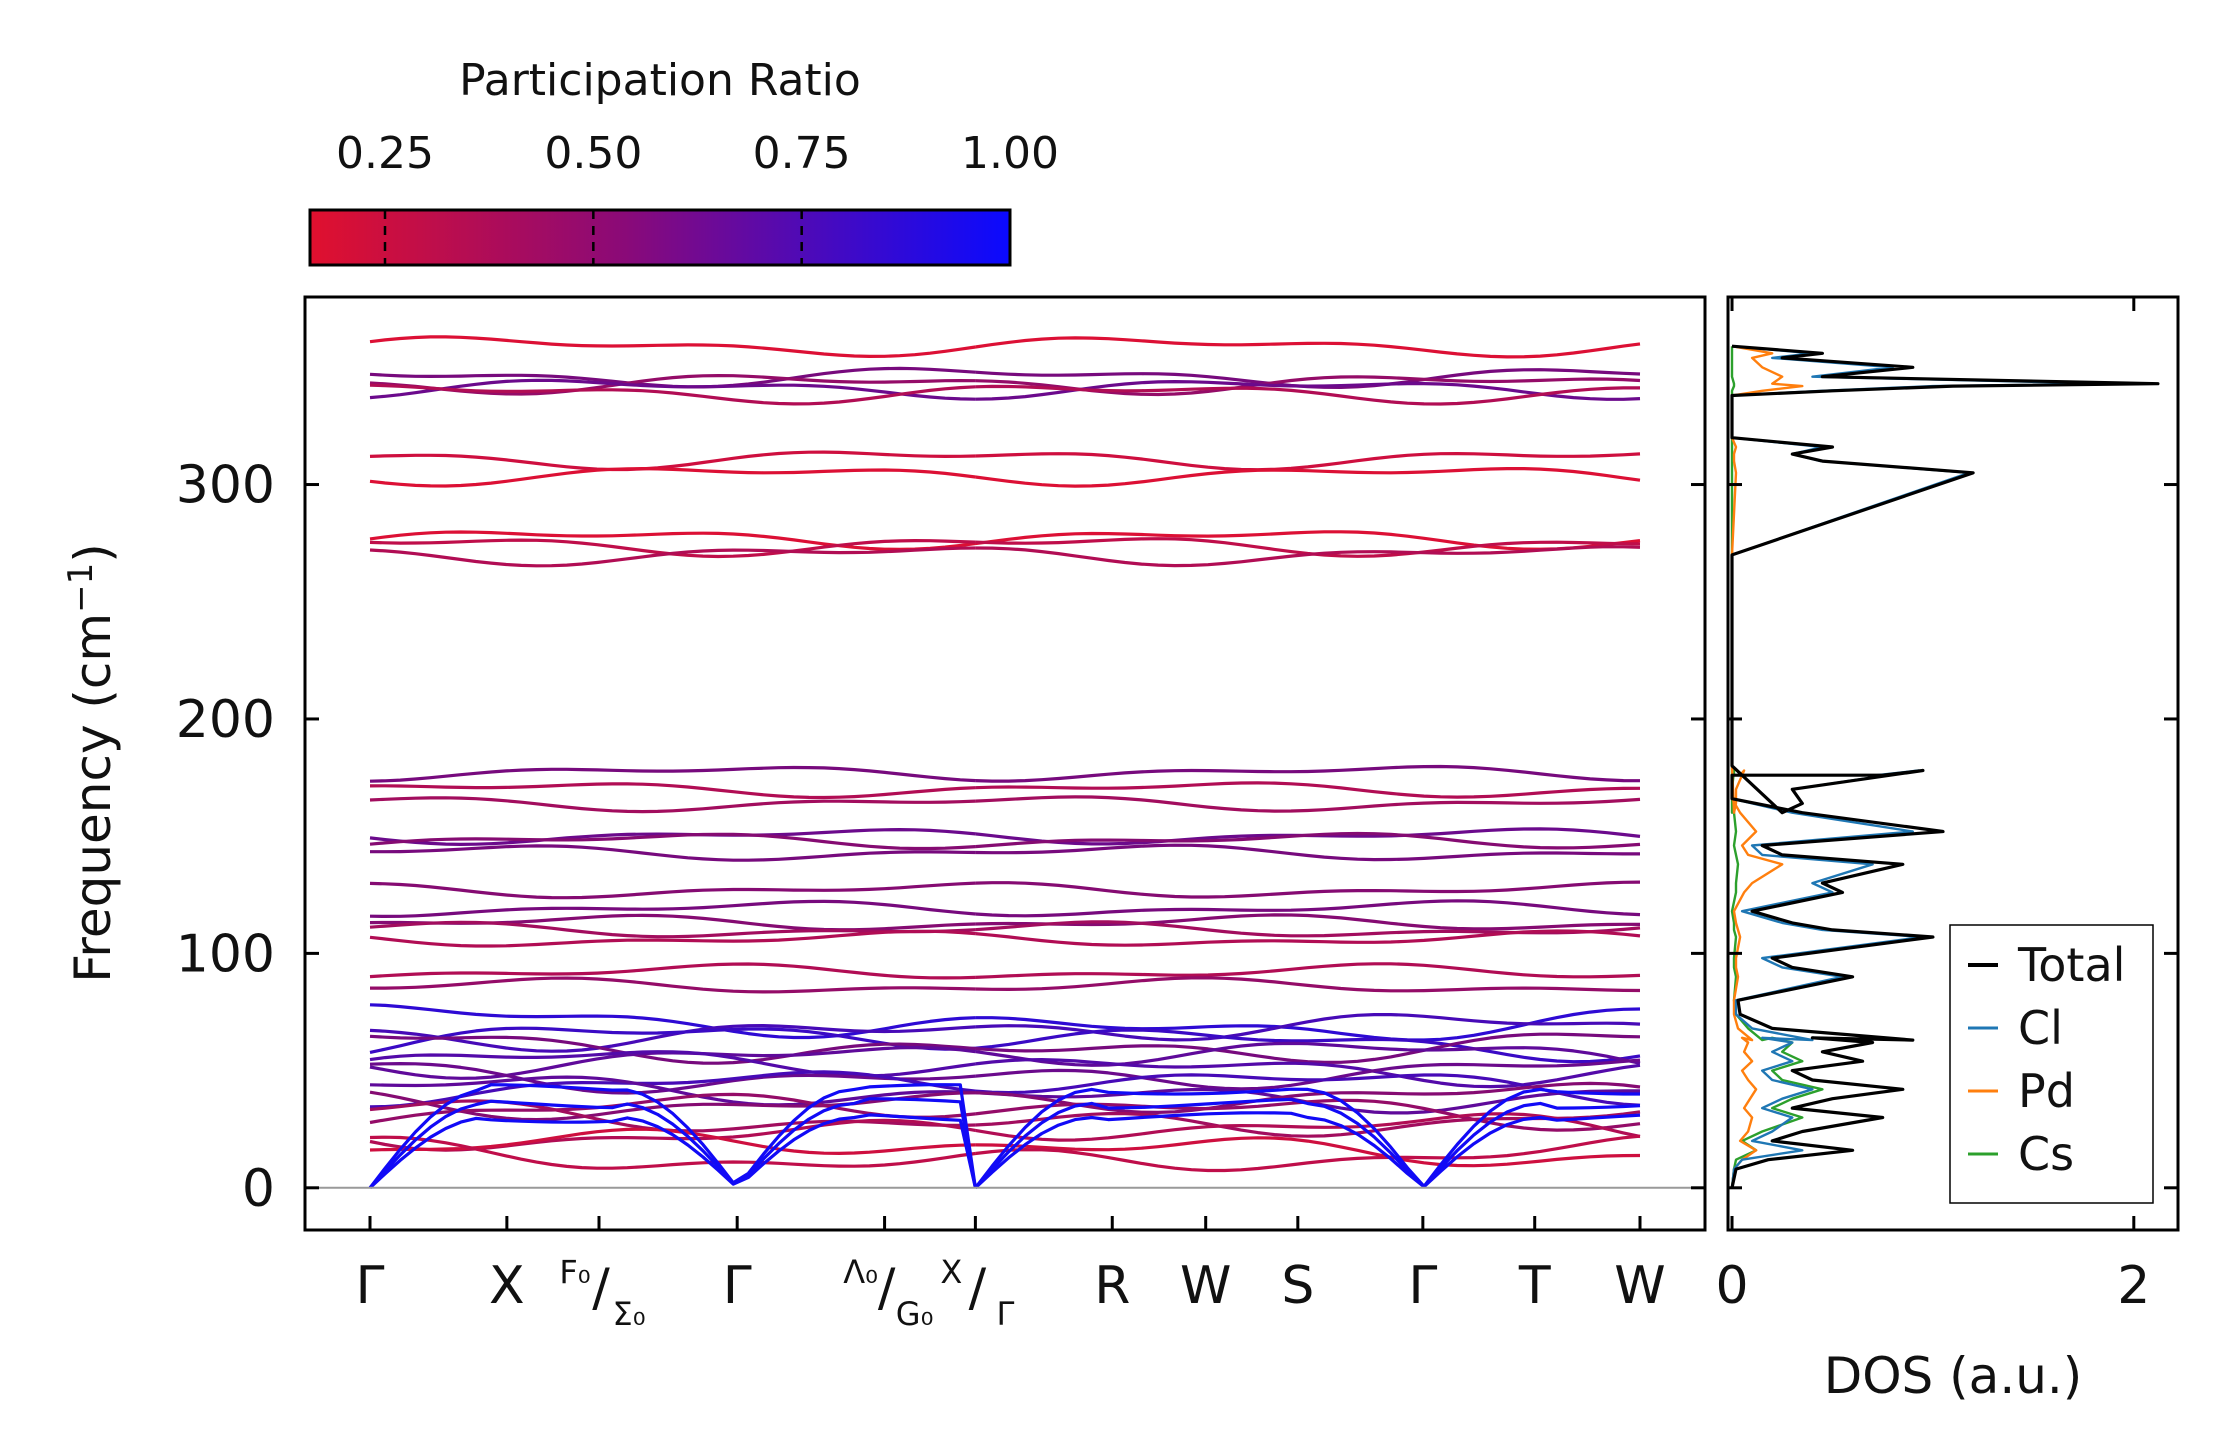 The width and height of the screenshot is (2222, 1455). I want to click on dos-line-total, so click(1945, 766).